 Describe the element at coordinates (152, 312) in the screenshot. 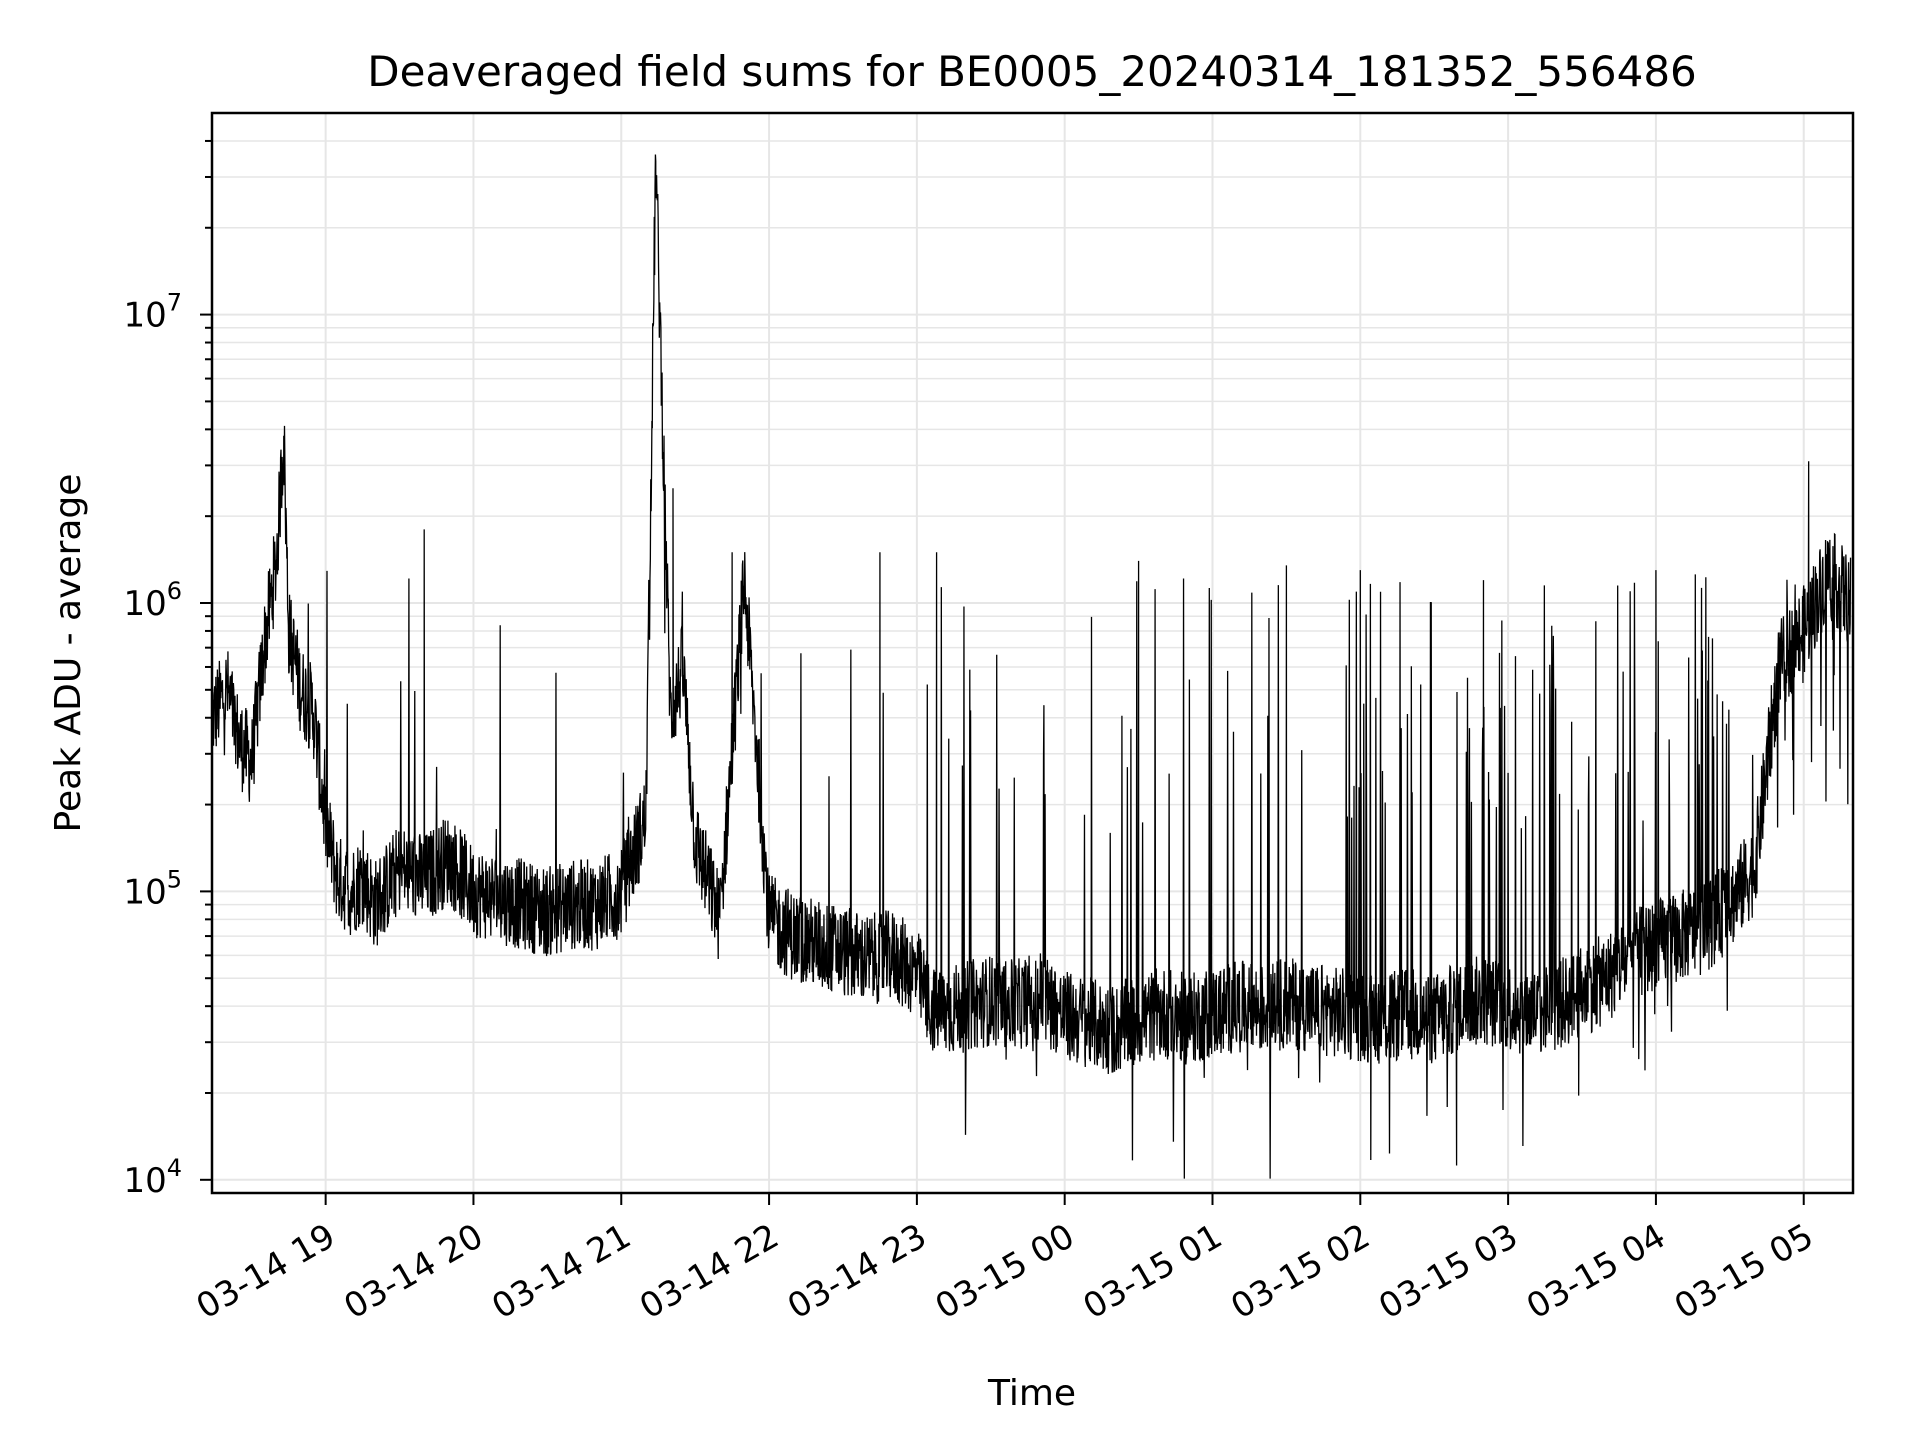

I see `y-tick-label: 10⁷` at that location.